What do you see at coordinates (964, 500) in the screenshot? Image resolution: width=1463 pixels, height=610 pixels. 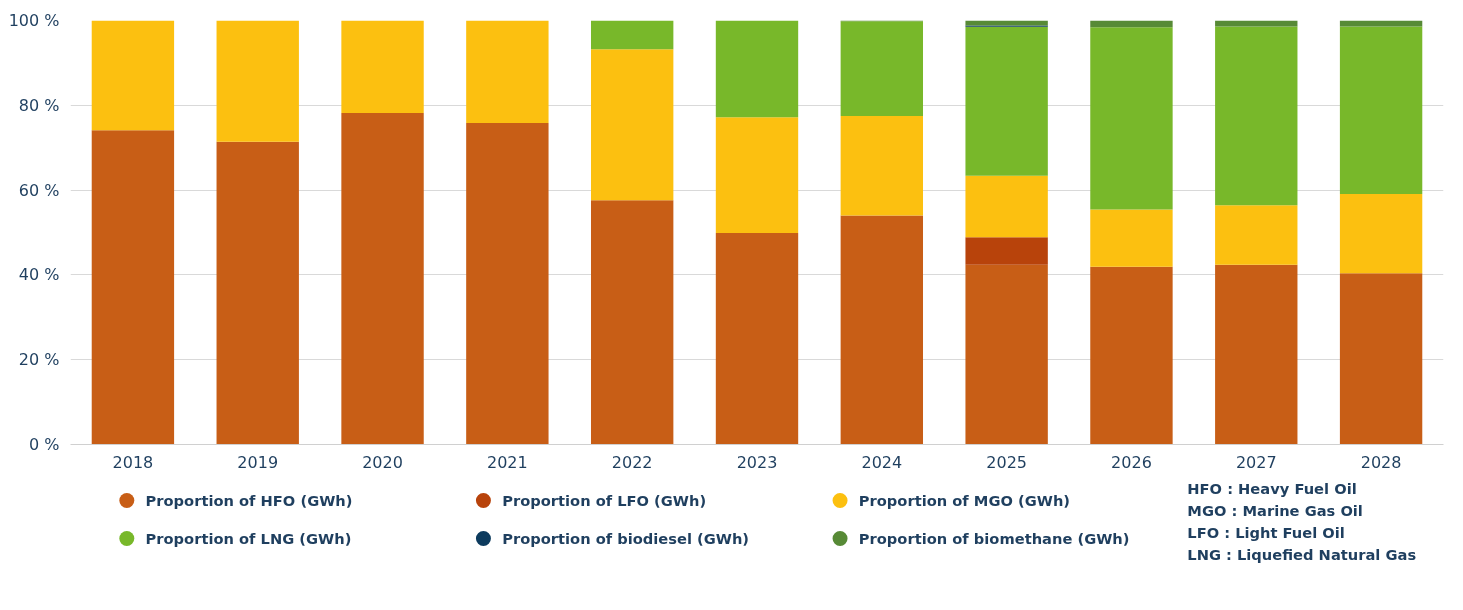 I see `legend-label: Proportion of MGO (GWh)` at bounding box center [964, 500].